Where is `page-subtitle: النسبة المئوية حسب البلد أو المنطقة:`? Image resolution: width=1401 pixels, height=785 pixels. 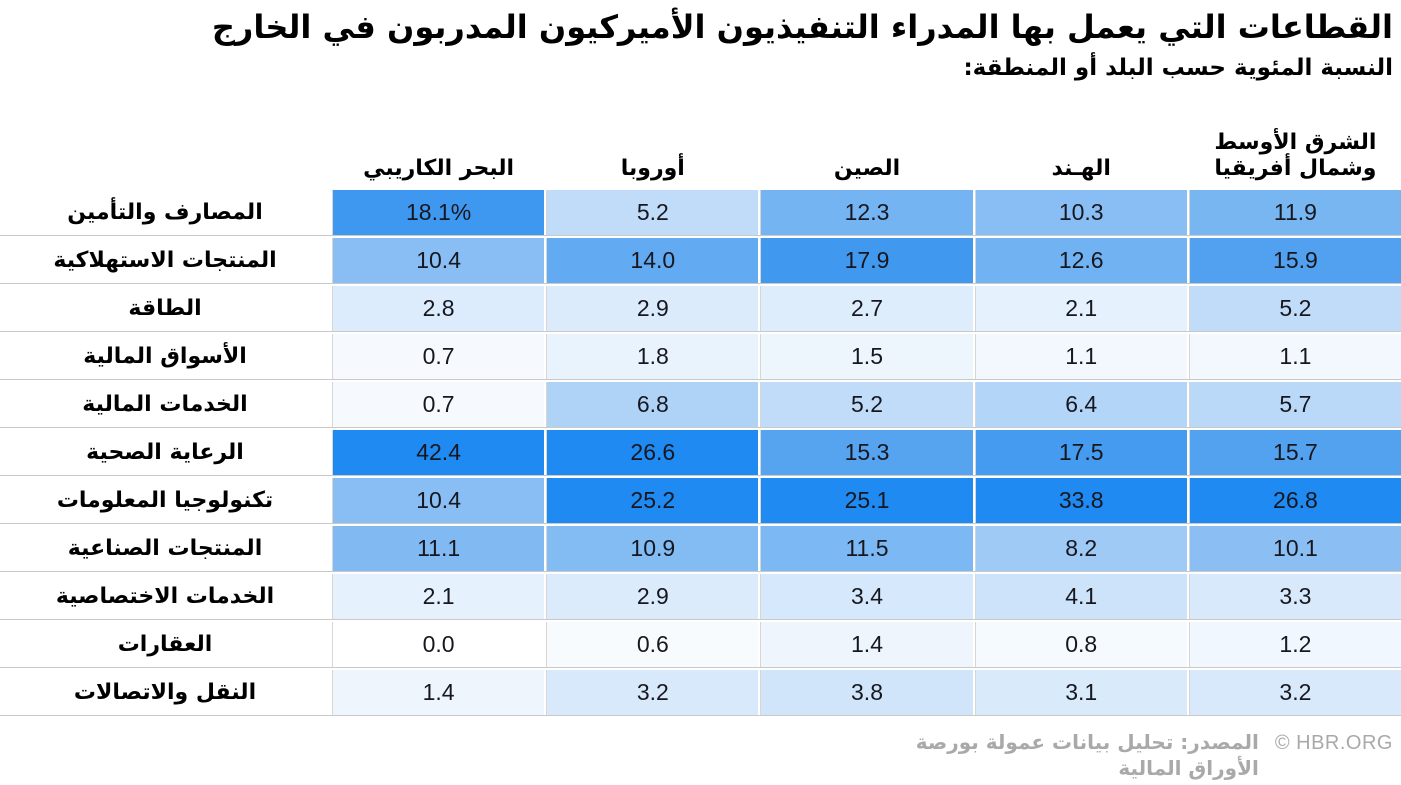
page-subtitle: النسبة المئوية حسب البلد أو المنطقة: is located at coordinates (1178, 68).